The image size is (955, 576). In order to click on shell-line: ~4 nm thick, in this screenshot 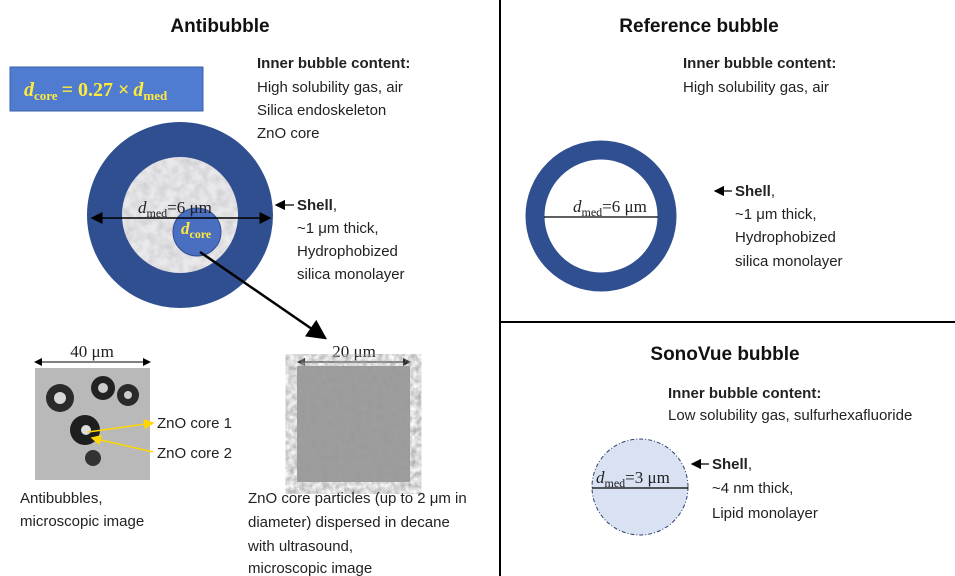, I will do `click(752, 488)`.